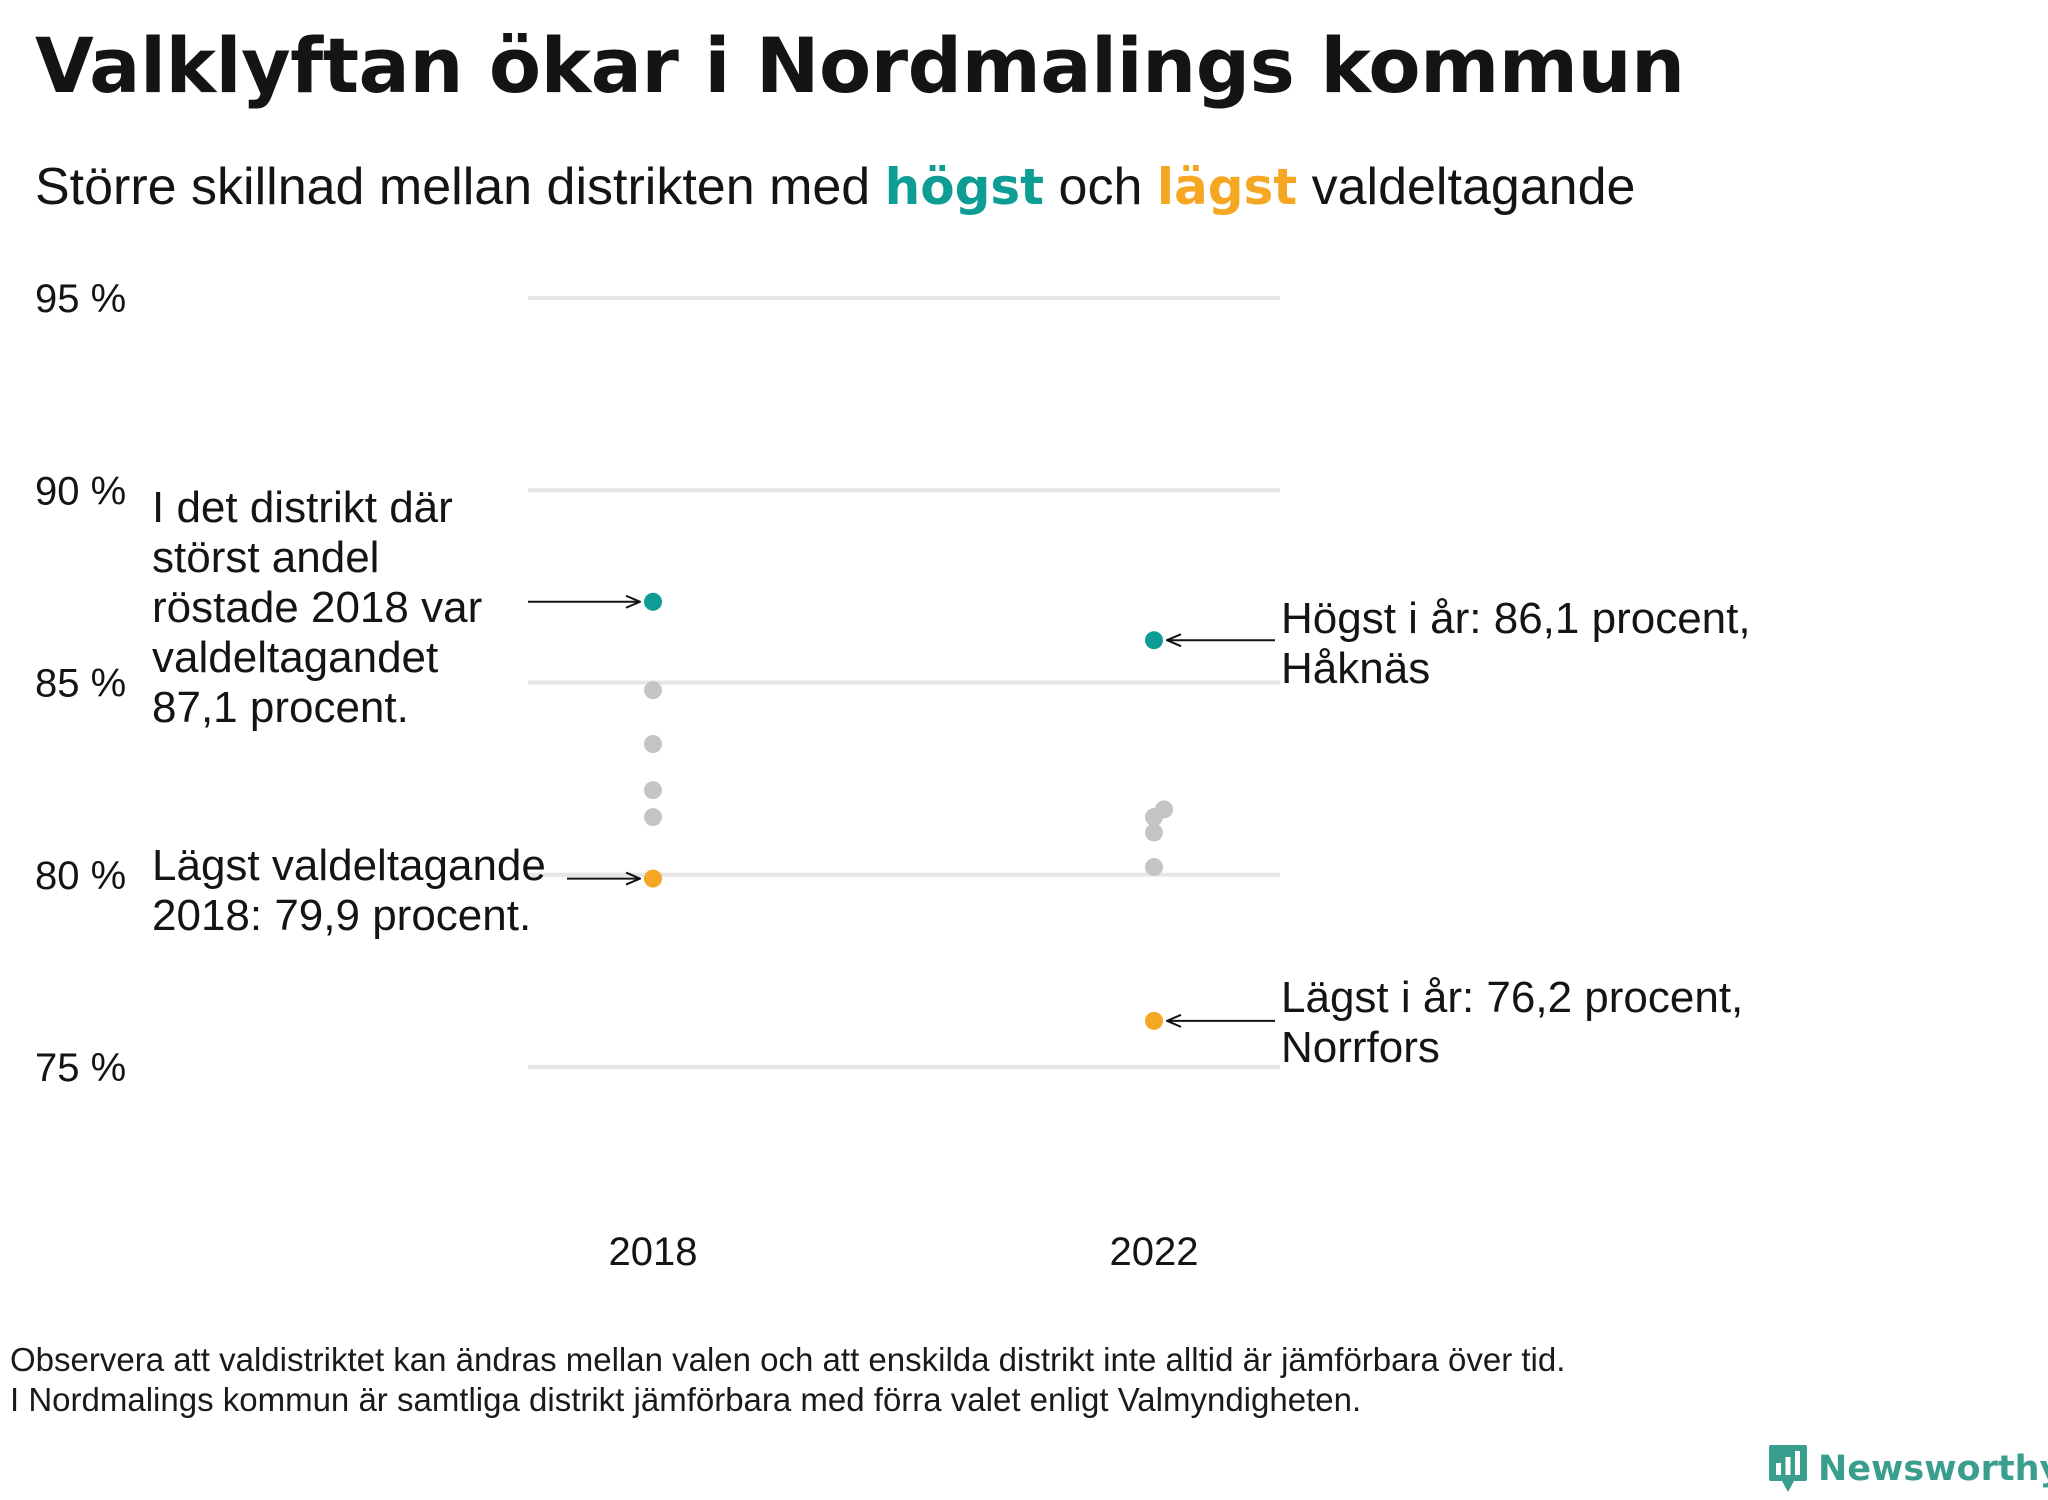 This screenshot has width=2048, height=1500. What do you see at coordinates (80, 491) in the screenshot?
I see `y-tick-label-90: 90 %` at bounding box center [80, 491].